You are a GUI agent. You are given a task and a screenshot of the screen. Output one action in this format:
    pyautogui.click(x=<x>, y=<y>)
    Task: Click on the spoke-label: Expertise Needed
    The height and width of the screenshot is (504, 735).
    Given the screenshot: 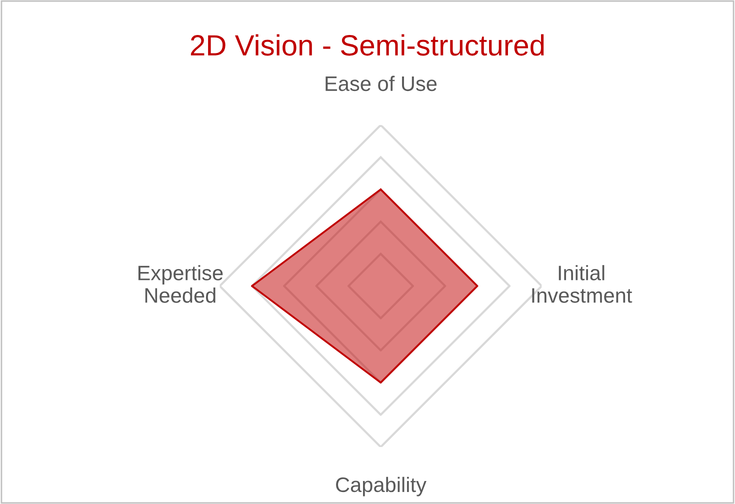 What is the action you would take?
    pyautogui.click(x=180, y=284)
    